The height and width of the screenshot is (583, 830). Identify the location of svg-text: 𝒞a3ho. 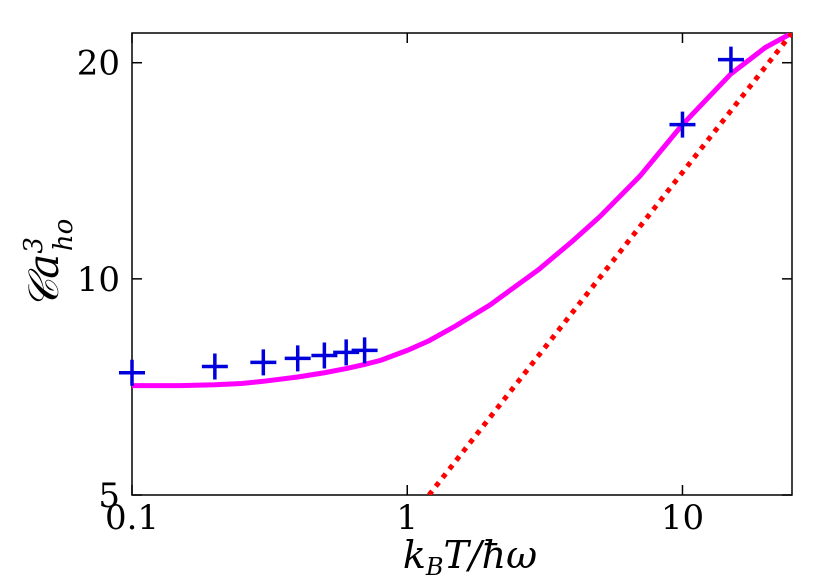
(49, 264).